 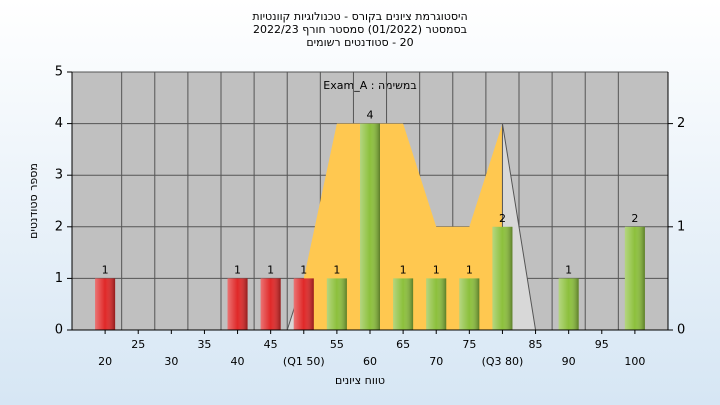 I want to click on x-tick-label: (Q3 80), so click(x=503, y=361).